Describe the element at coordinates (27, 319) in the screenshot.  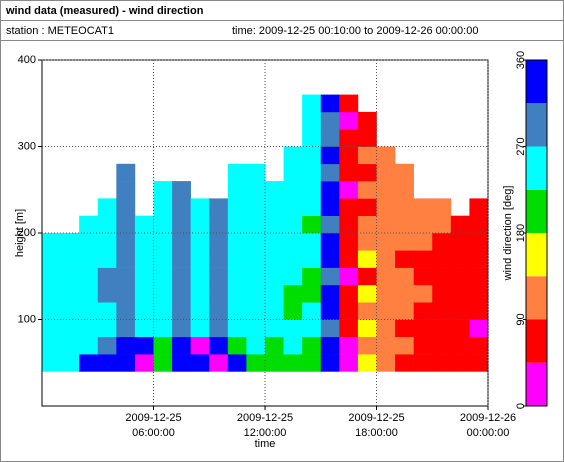
I see `y-tick-label: 100` at that location.